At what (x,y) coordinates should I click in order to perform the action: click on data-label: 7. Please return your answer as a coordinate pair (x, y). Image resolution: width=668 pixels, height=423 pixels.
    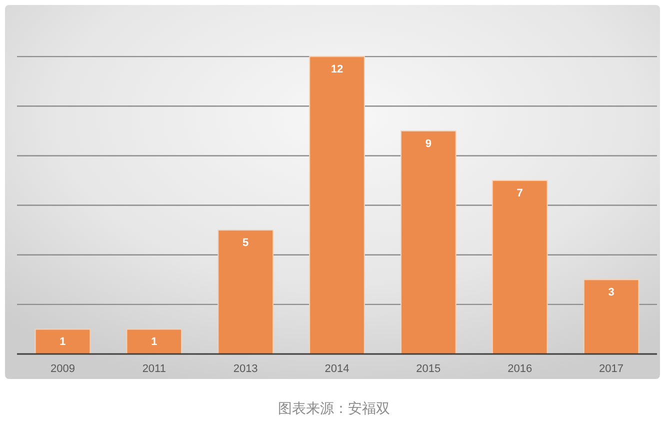
    Looking at the image, I should click on (519, 194).